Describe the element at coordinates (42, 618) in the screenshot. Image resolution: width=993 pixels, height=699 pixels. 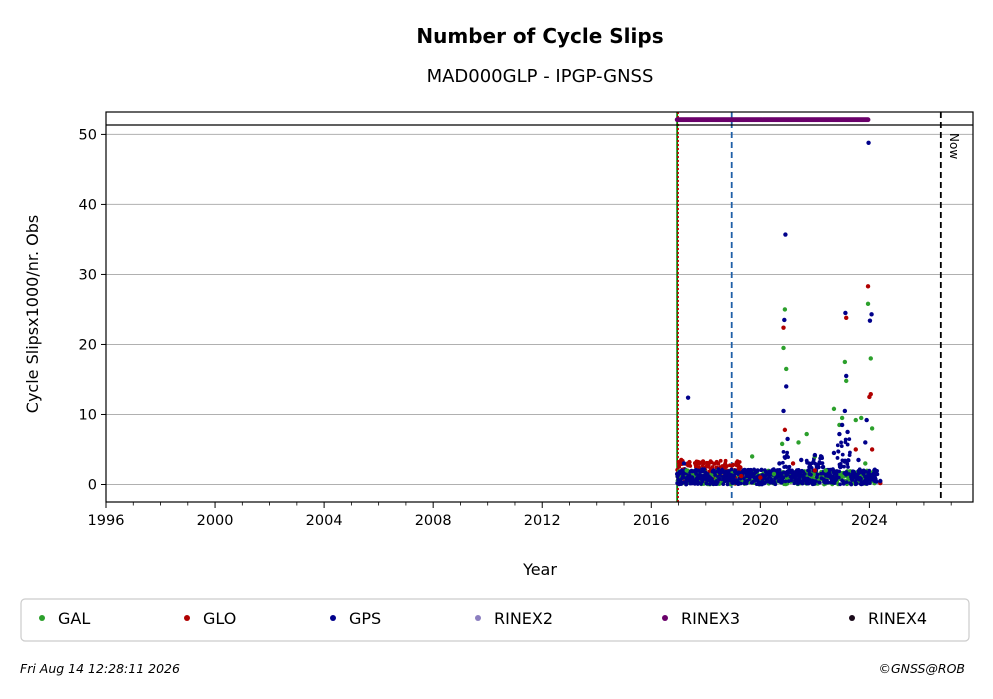
I see `legend-marker-gal` at that location.